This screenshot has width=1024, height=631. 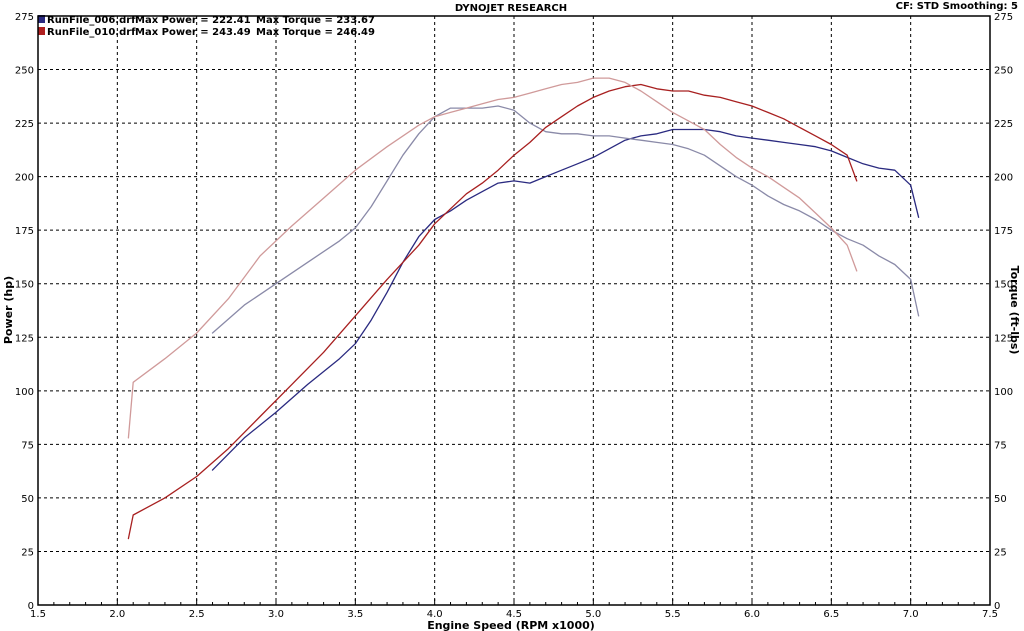 I want to click on settings-label: CF: STD Smoothing: 5, so click(x=957, y=6).